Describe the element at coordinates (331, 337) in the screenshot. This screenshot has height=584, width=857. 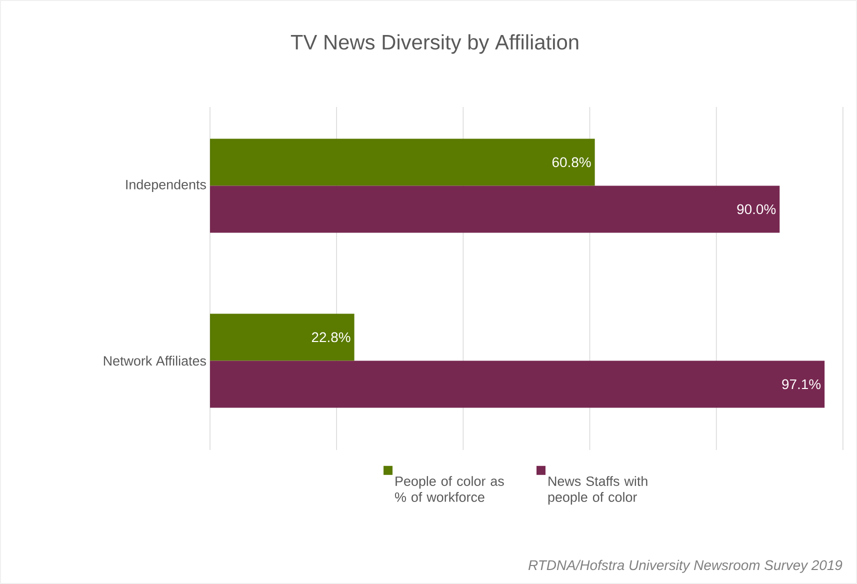
I see `data-label: 22.8%` at that location.